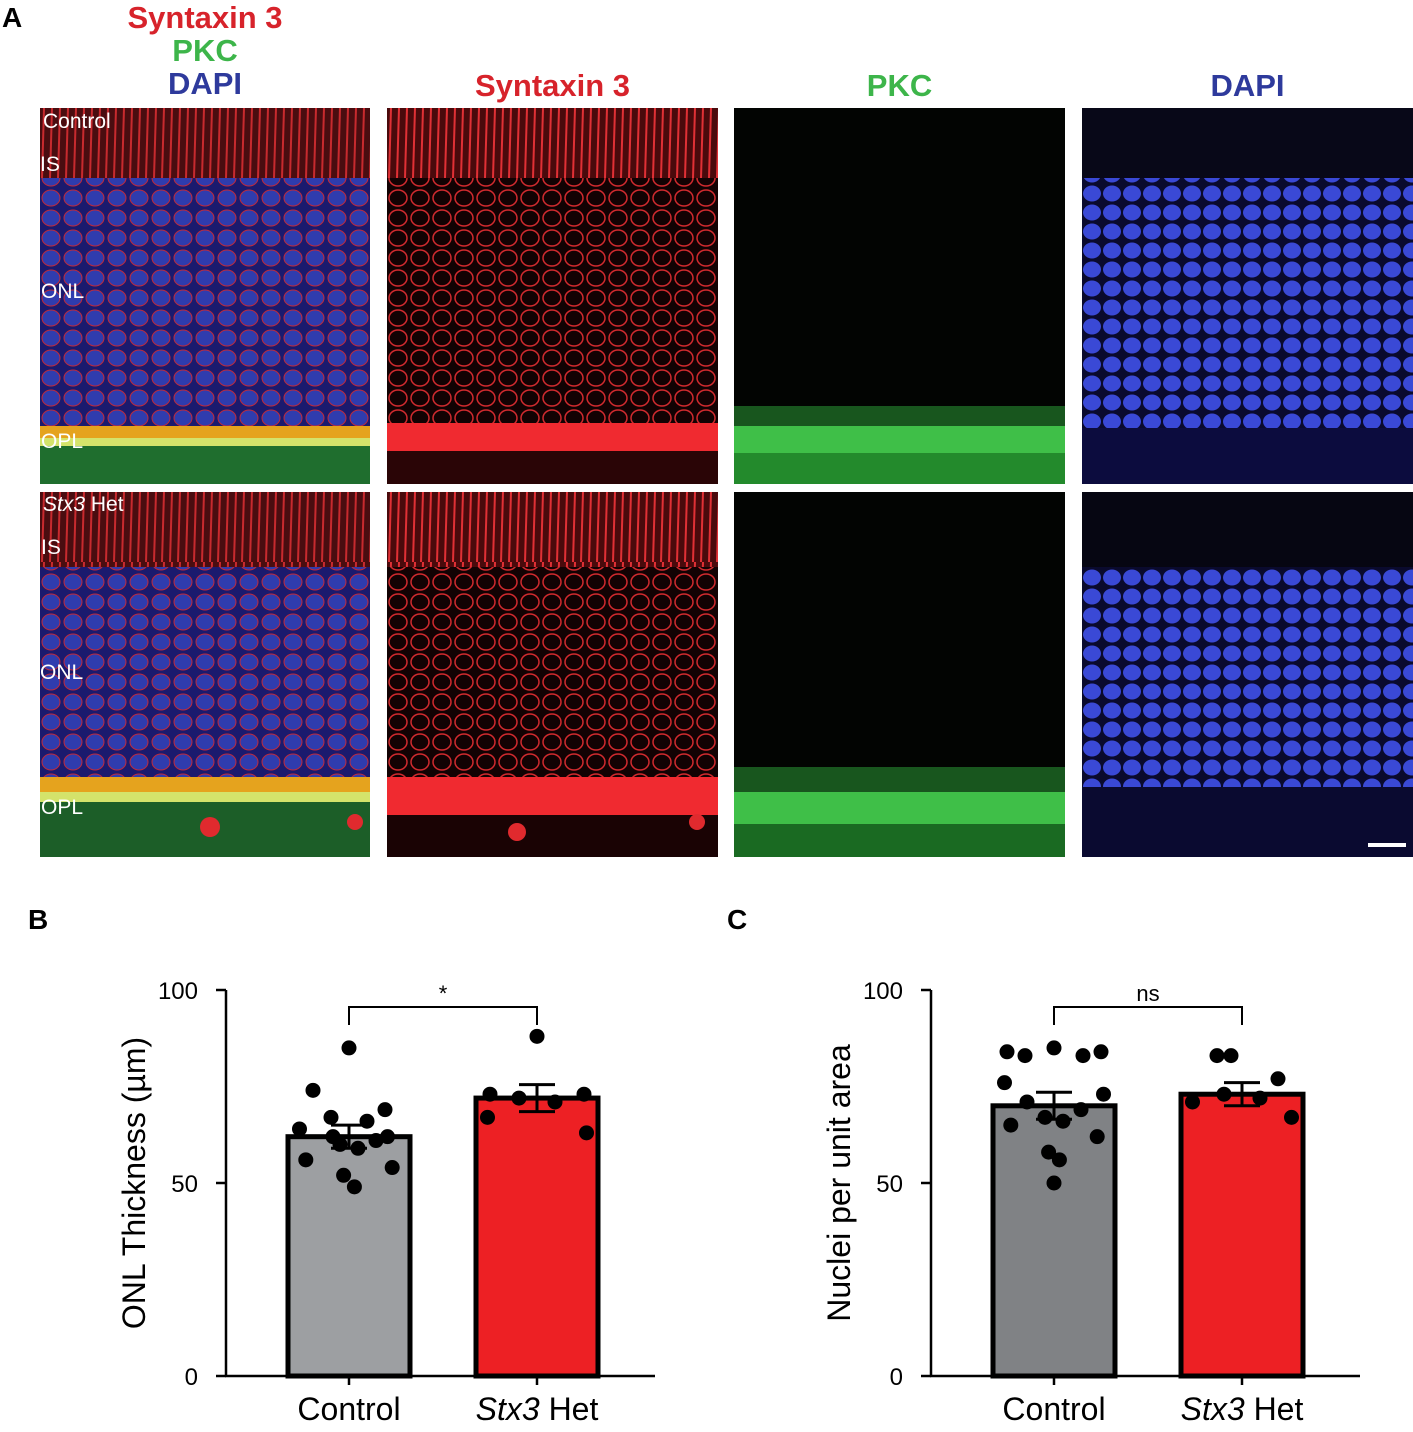  Describe the element at coordinates (1247, 674) in the screenshot. I see `micrograph-het-dapi` at that location.